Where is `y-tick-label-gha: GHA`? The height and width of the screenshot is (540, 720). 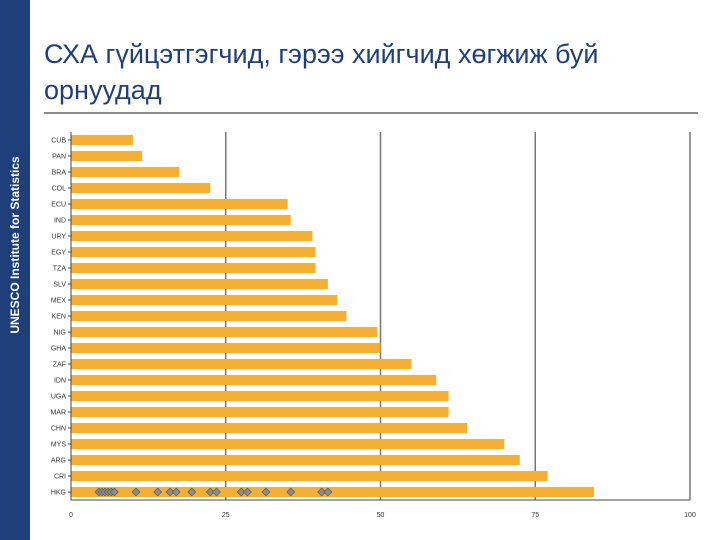 y-tick-label-gha: GHA is located at coordinates (59, 349).